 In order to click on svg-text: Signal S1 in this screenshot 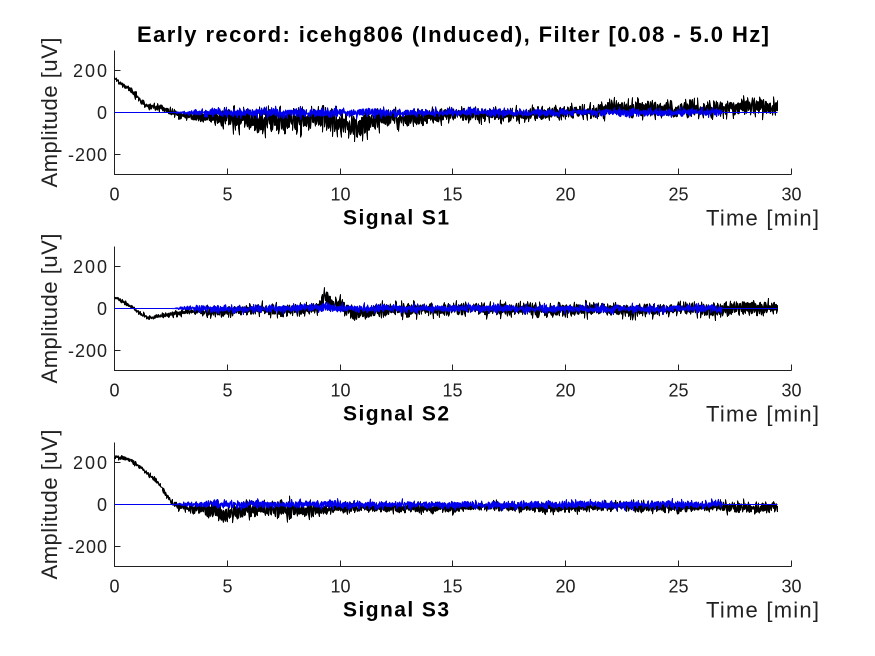, I will do `click(396, 218)`.